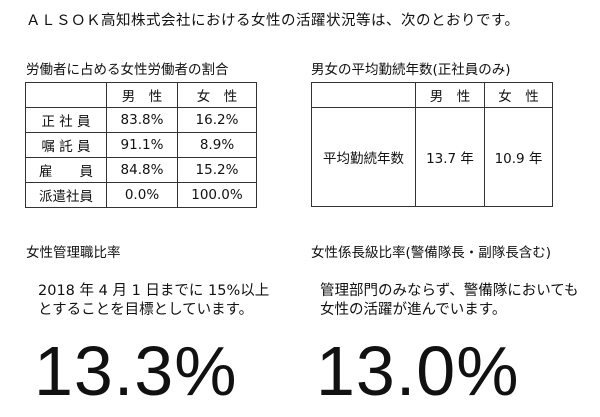  Describe the element at coordinates (66, 170) in the screenshot. I see `row-label: 雇 員` at that location.